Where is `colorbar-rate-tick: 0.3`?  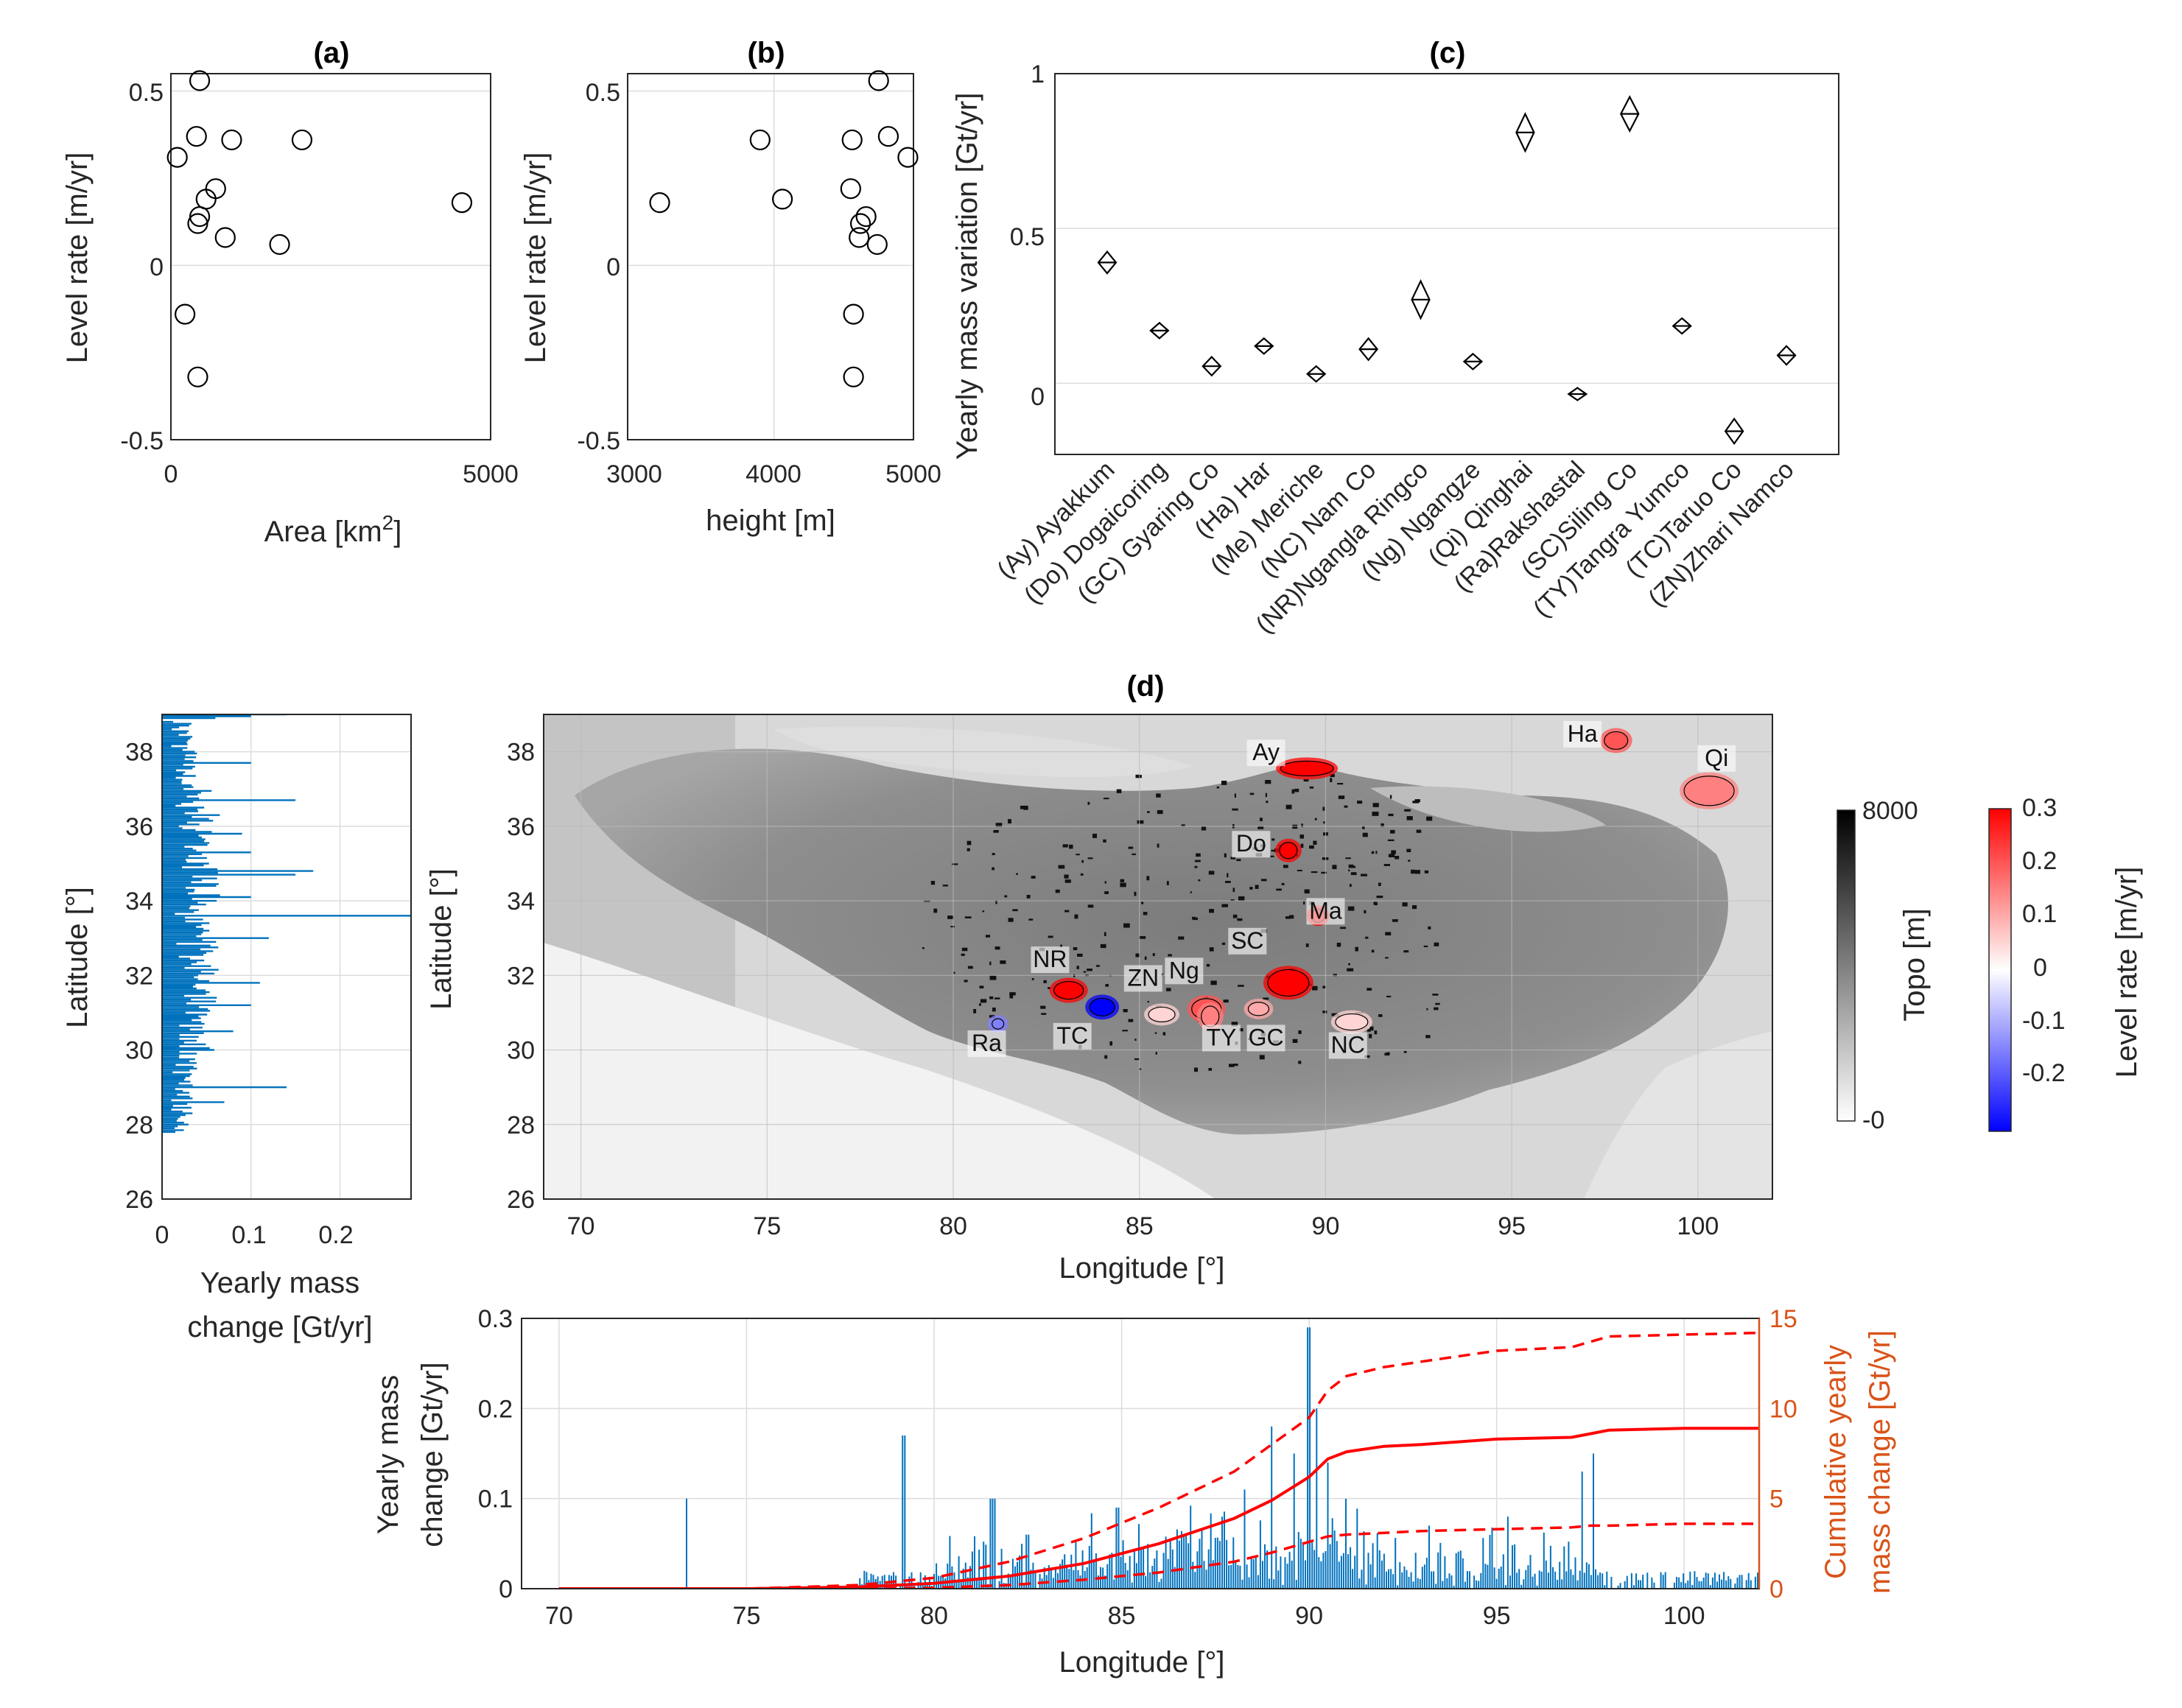
colorbar-rate-tick: 0.3 is located at coordinates (2039, 808).